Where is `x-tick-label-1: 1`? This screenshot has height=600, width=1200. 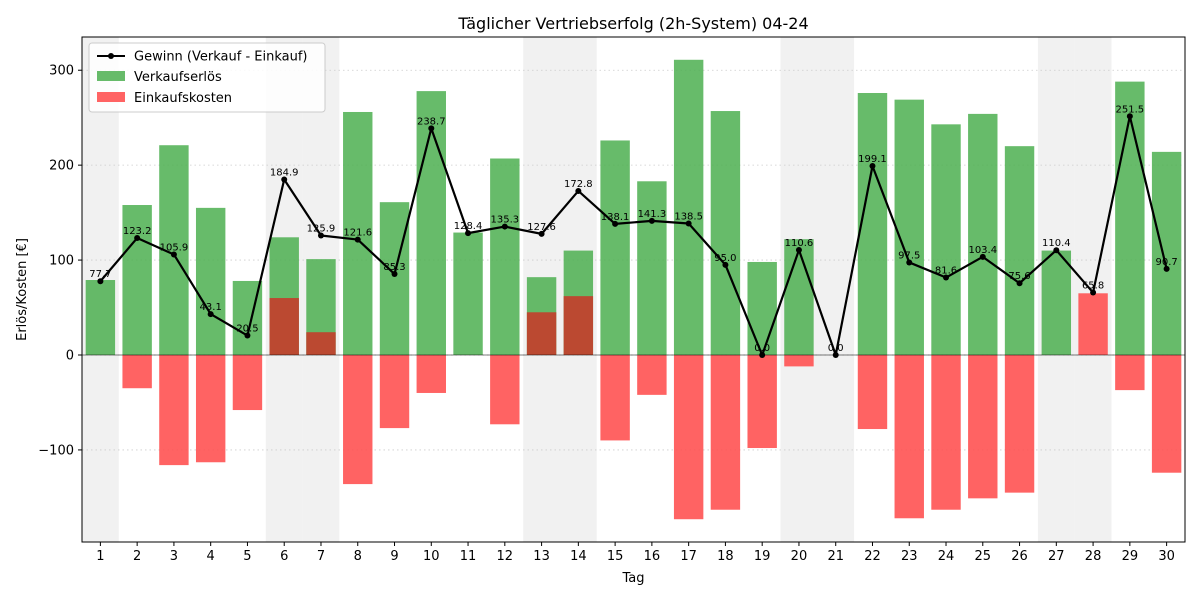 x-tick-label-1: 1 is located at coordinates (100, 556).